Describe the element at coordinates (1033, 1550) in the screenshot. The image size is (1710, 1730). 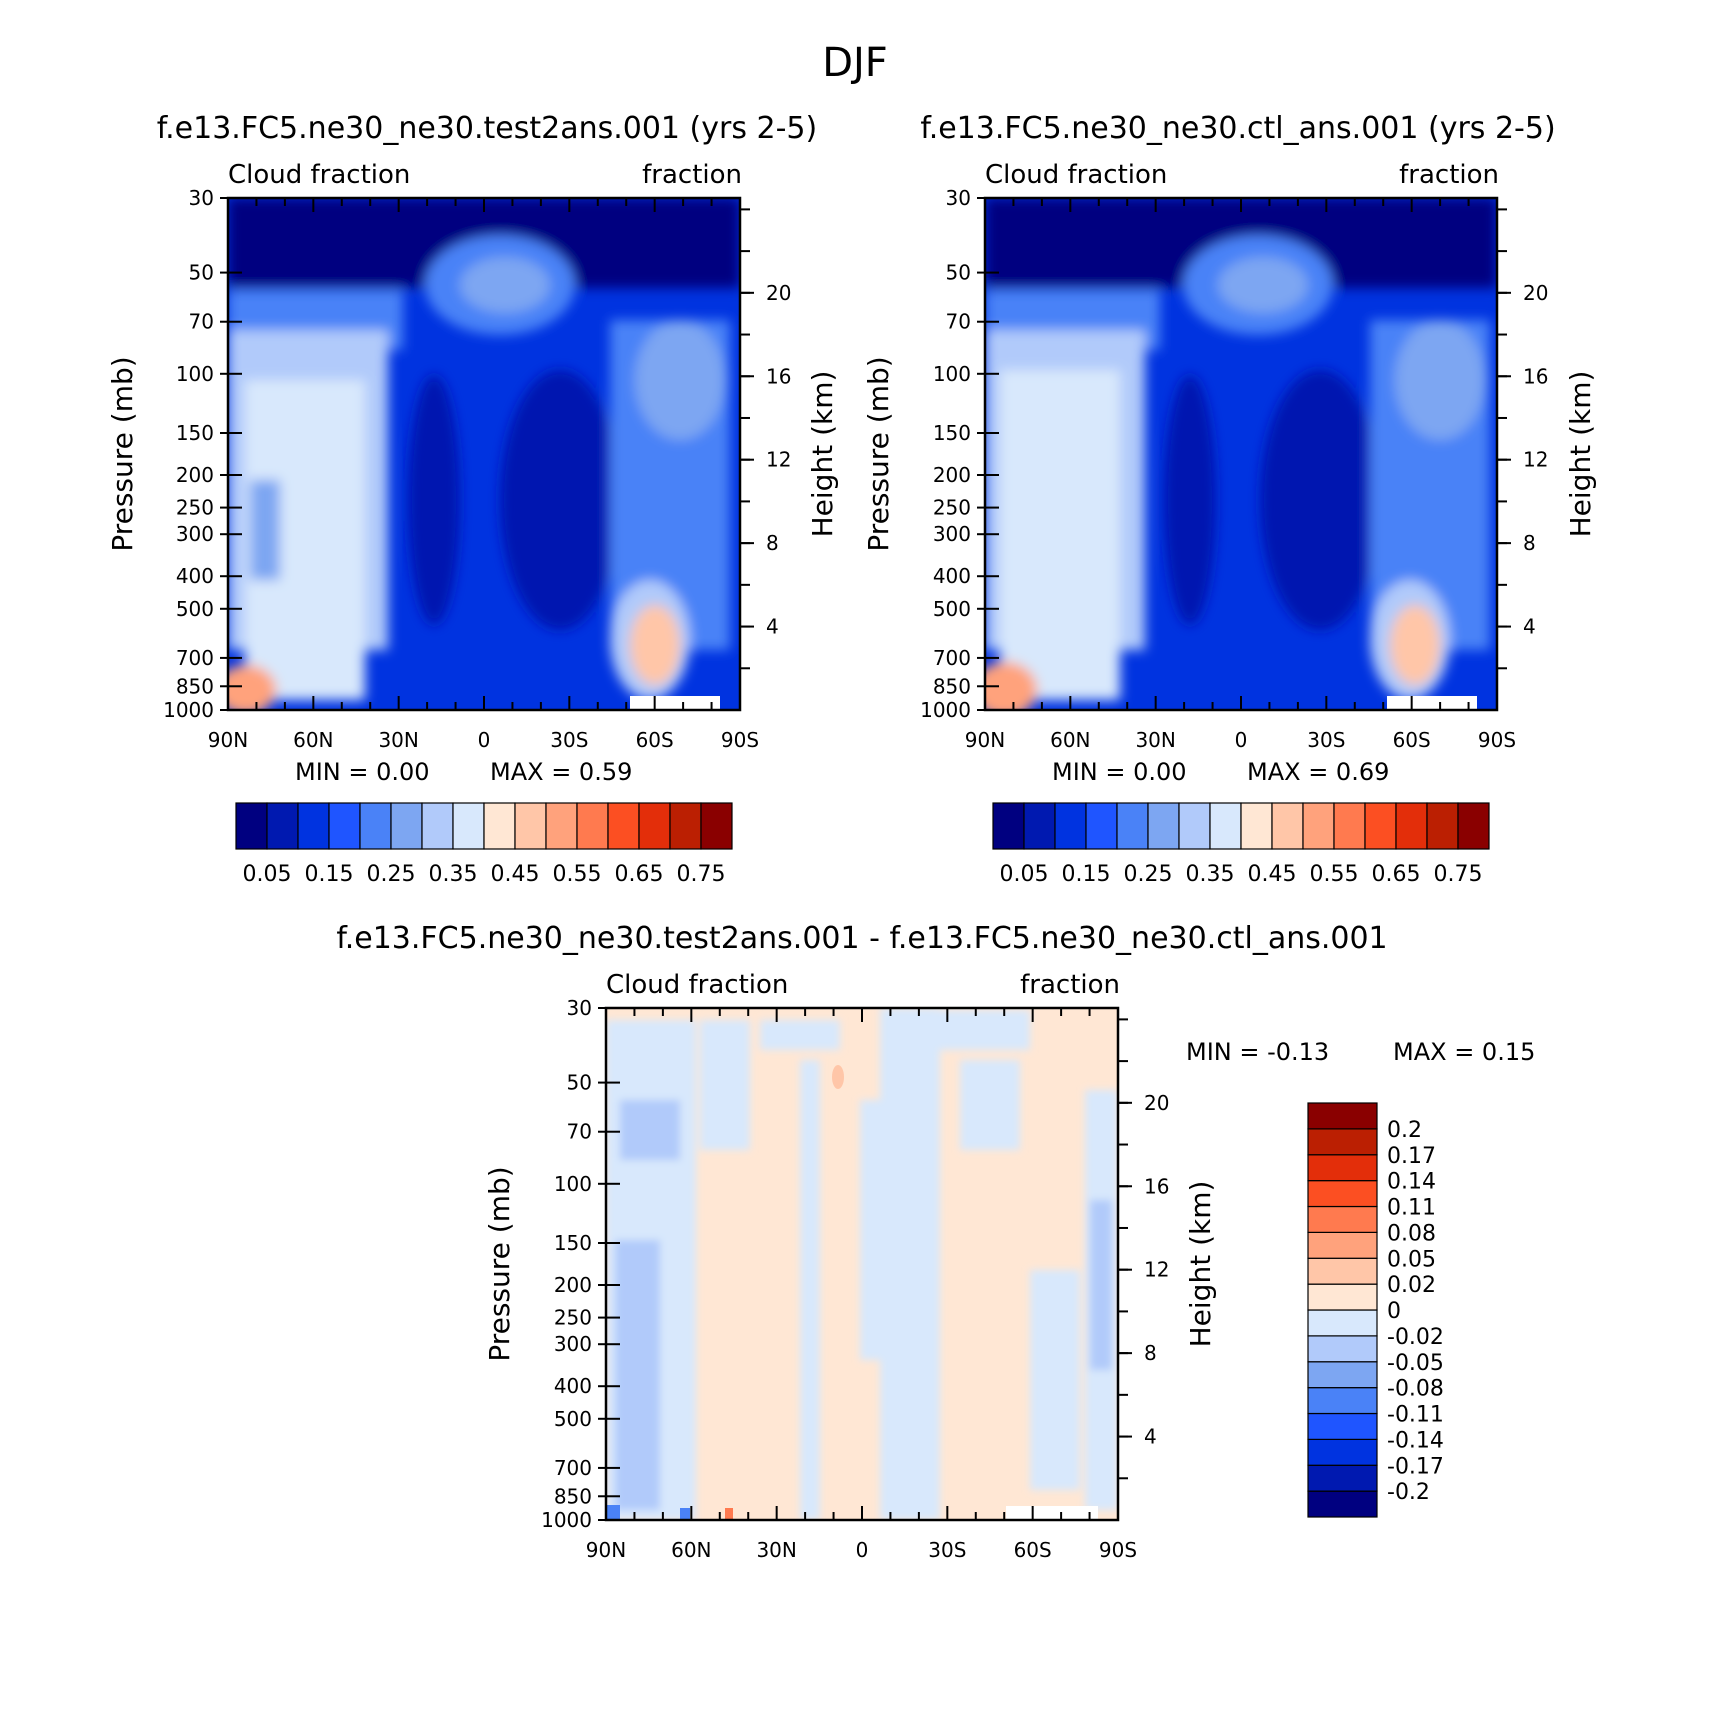
I see `x-tick-label: 60S` at that location.